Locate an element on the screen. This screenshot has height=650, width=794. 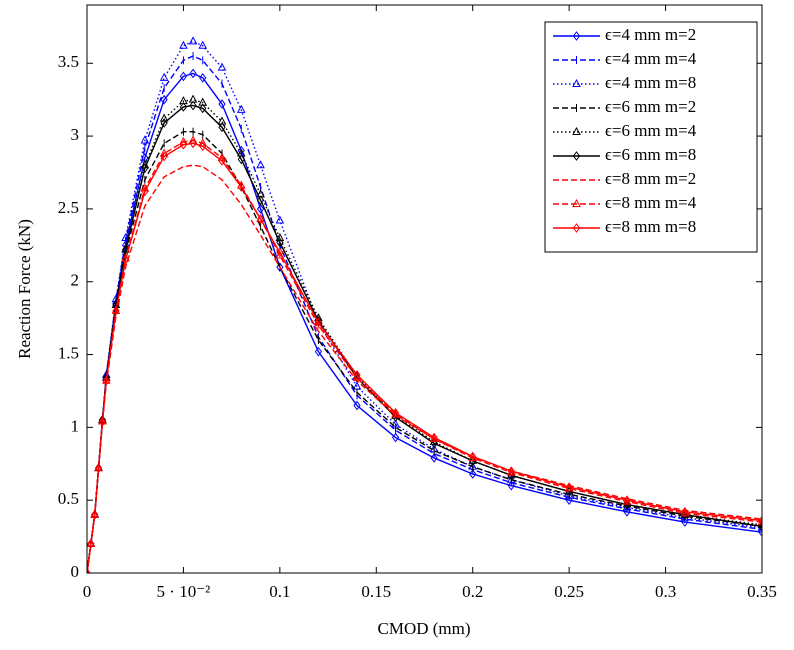
x-tick-label: 0.1 is located at coordinates (279, 591).